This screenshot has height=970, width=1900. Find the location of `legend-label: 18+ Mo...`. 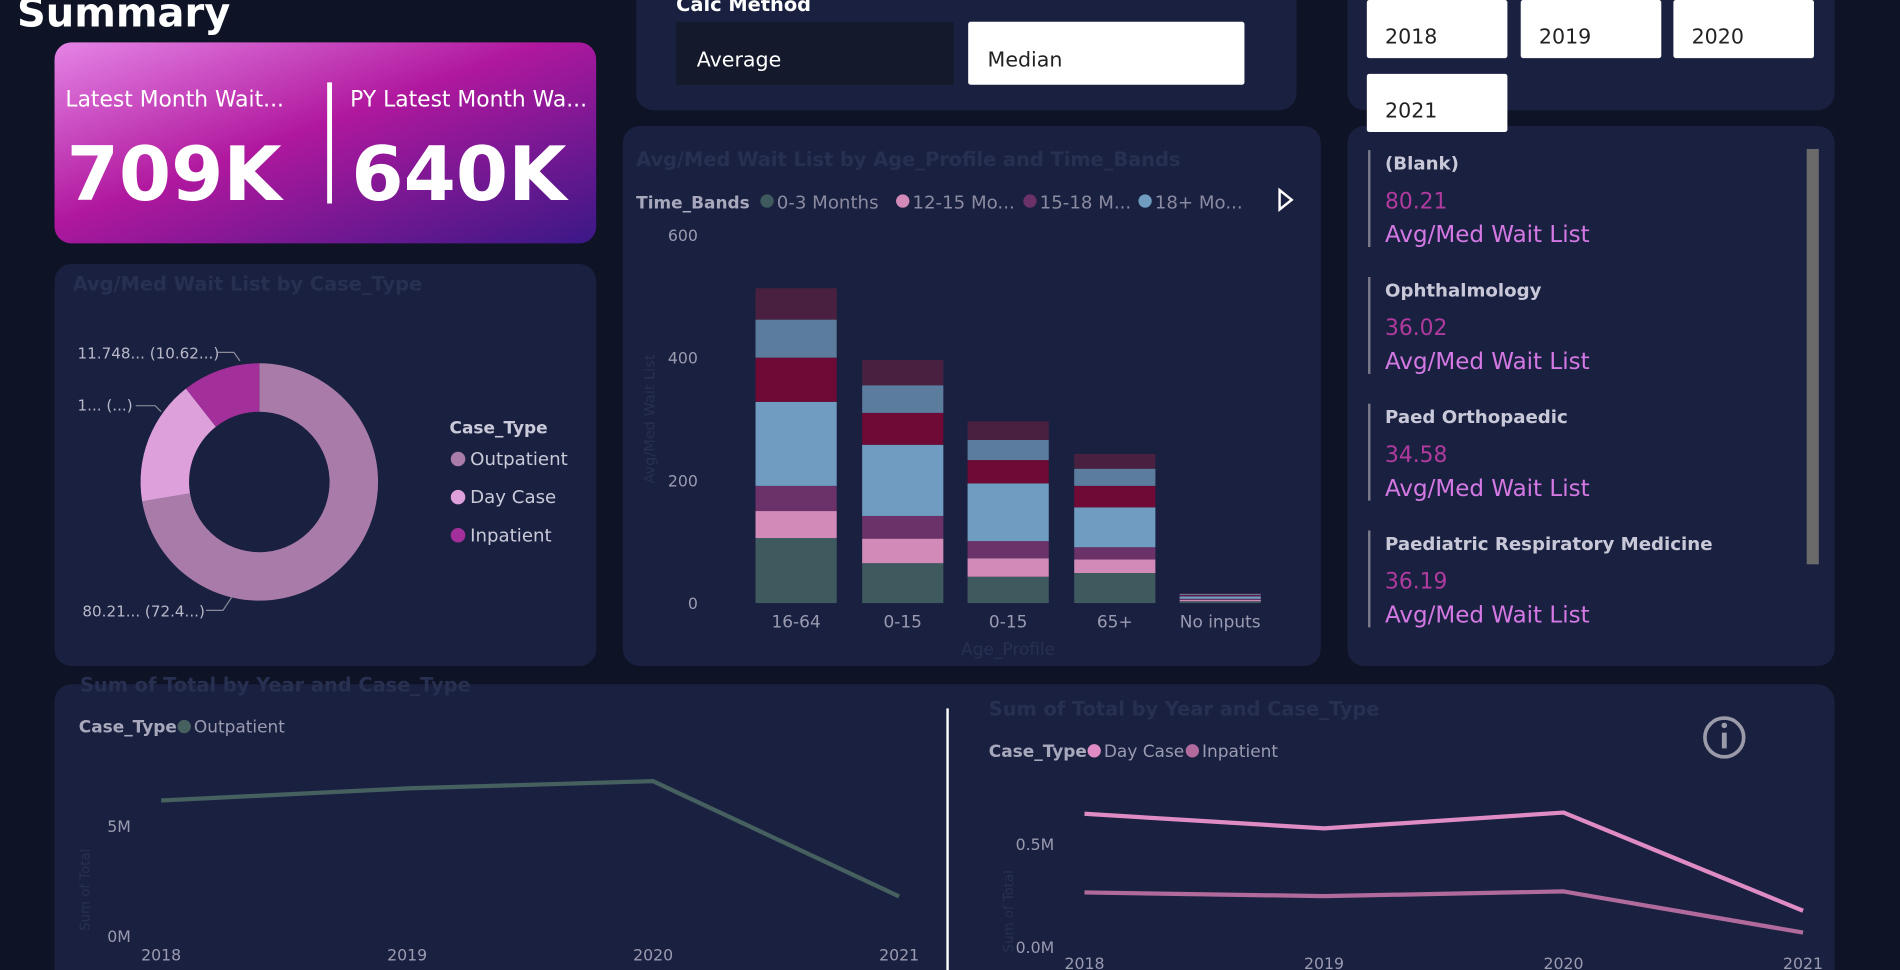

legend-label: 18+ Mo... is located at coordinates (1199, 202).